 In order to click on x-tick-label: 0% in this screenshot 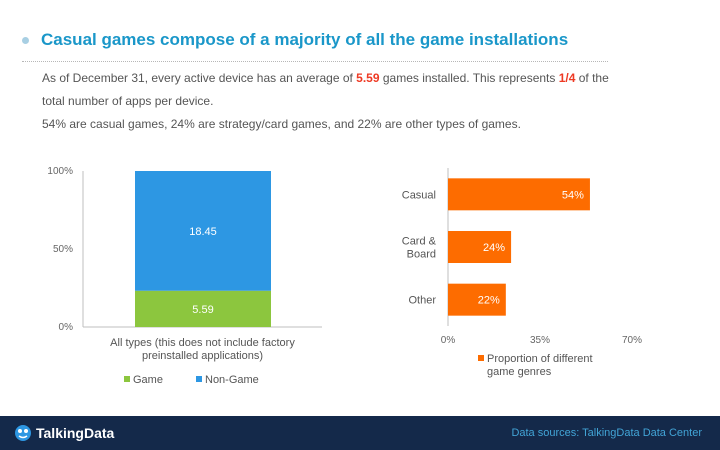, I will do `click(448, 340)`.